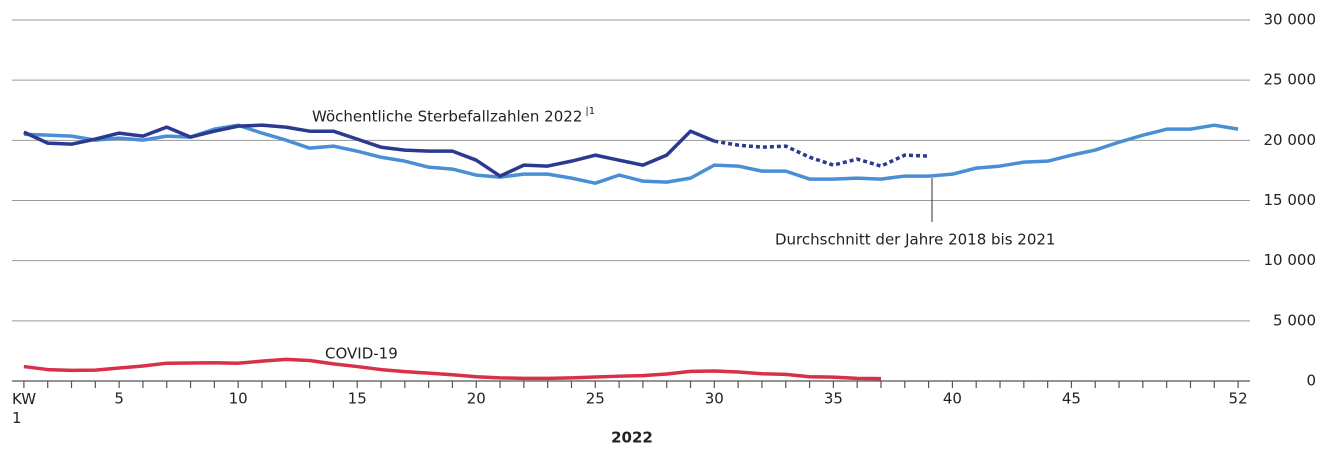  I want to click on y-tick-label: 20 000, so click(1290, 140).